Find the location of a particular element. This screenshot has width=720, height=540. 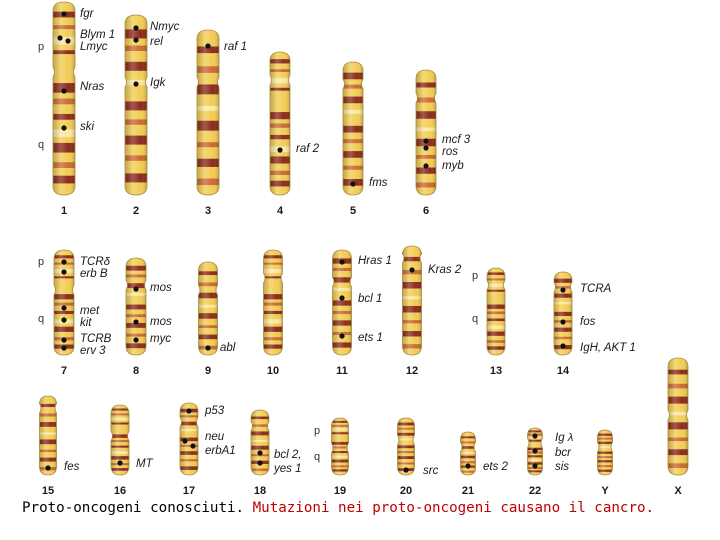

gene-label: rel is located at coordinates (156, 42).